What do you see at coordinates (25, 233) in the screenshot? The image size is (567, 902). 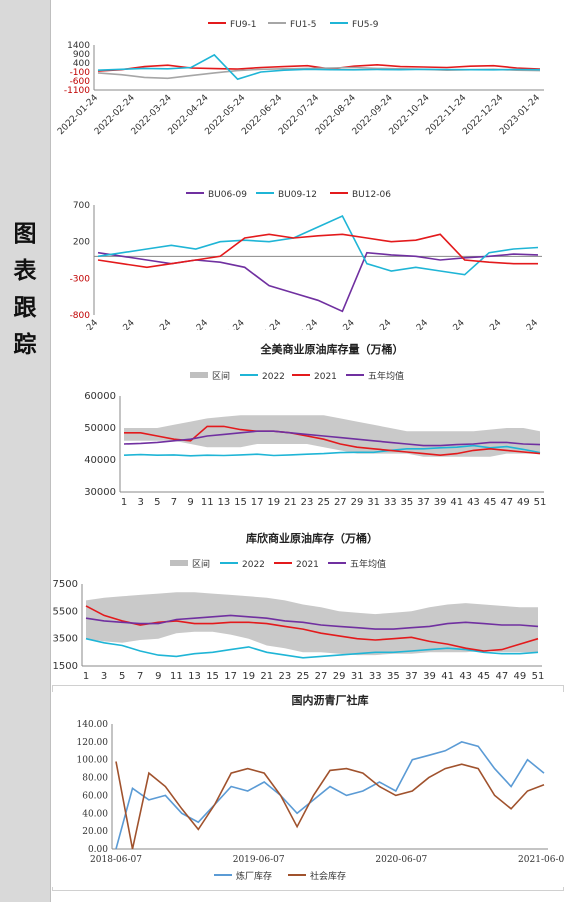 I see `sidebar-title-char: 图` at bounding box center [25, 233].